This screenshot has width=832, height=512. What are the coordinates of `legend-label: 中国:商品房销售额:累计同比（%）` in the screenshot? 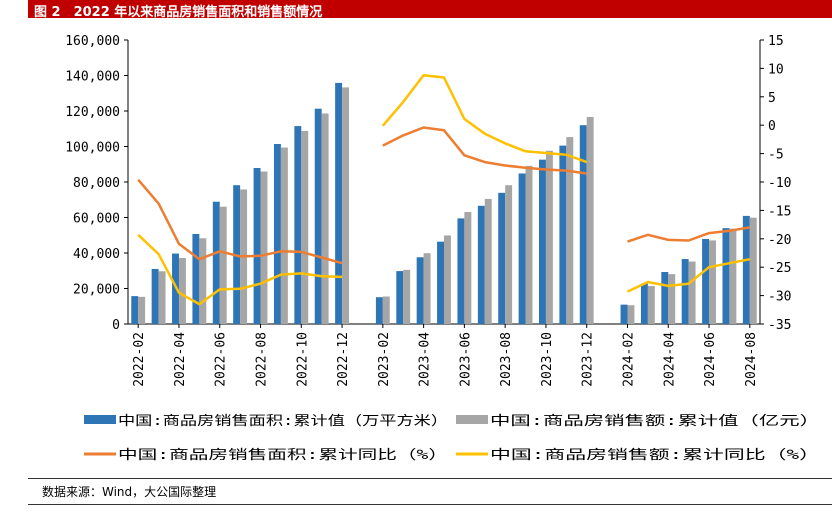 It's located at (655, 455).